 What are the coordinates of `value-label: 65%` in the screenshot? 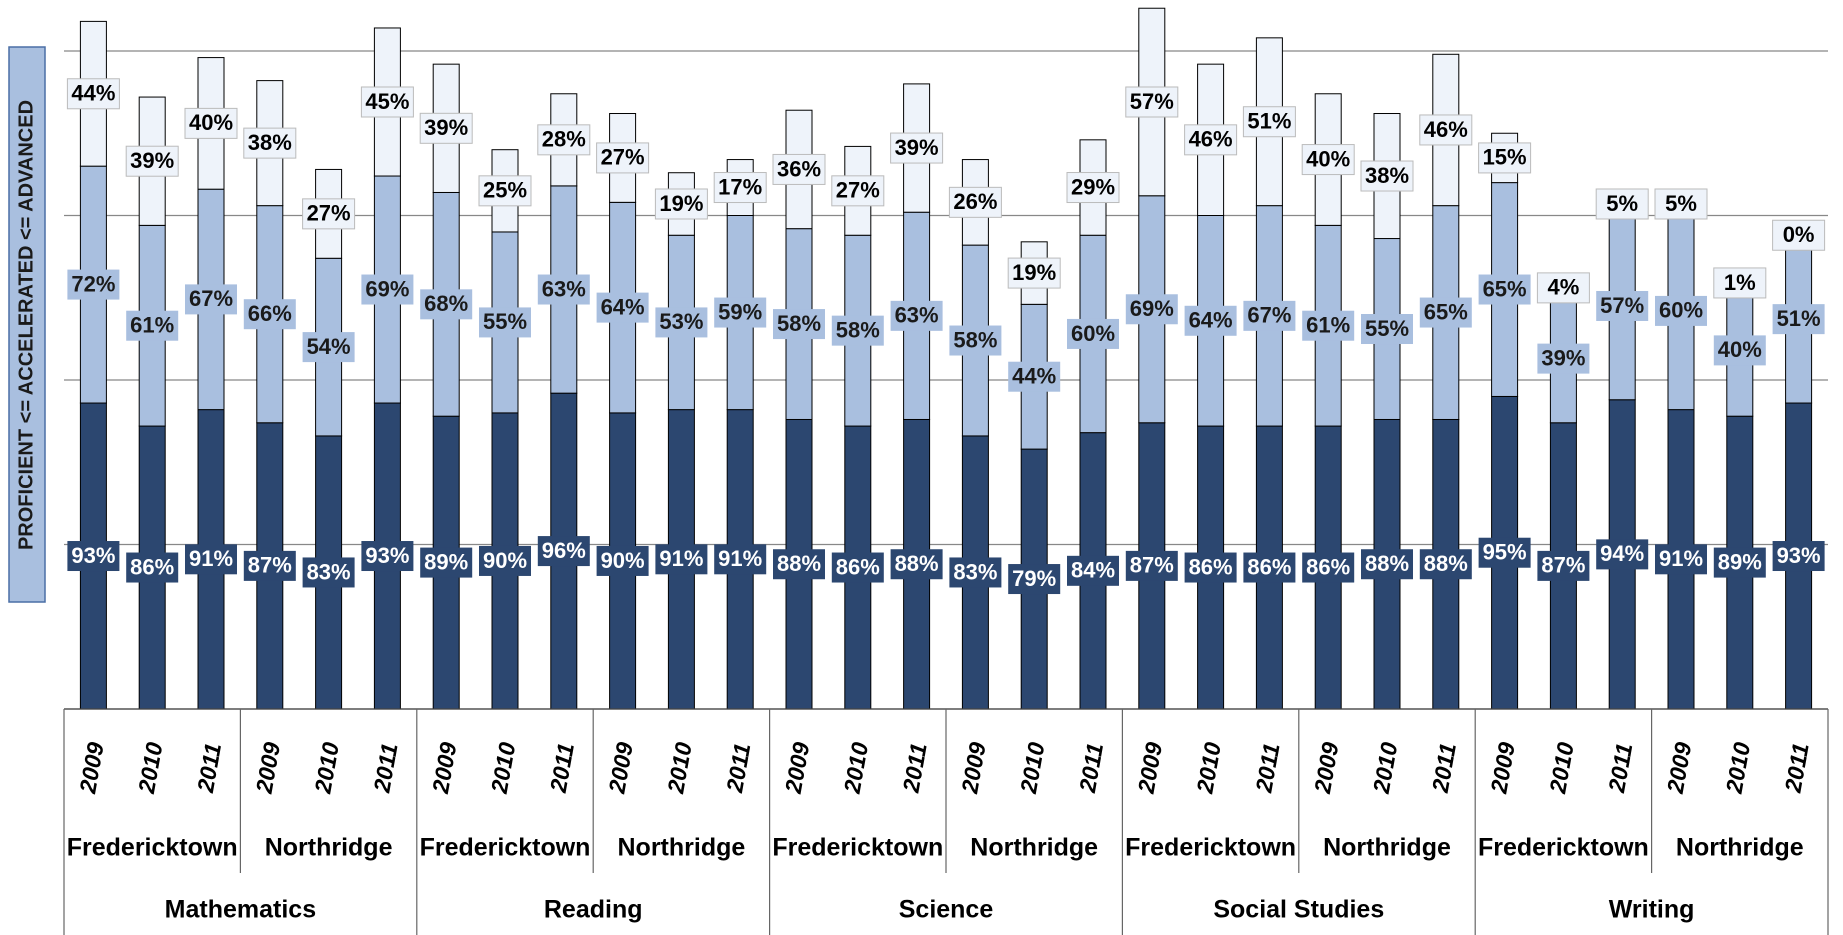 It's located at (1446, 311).